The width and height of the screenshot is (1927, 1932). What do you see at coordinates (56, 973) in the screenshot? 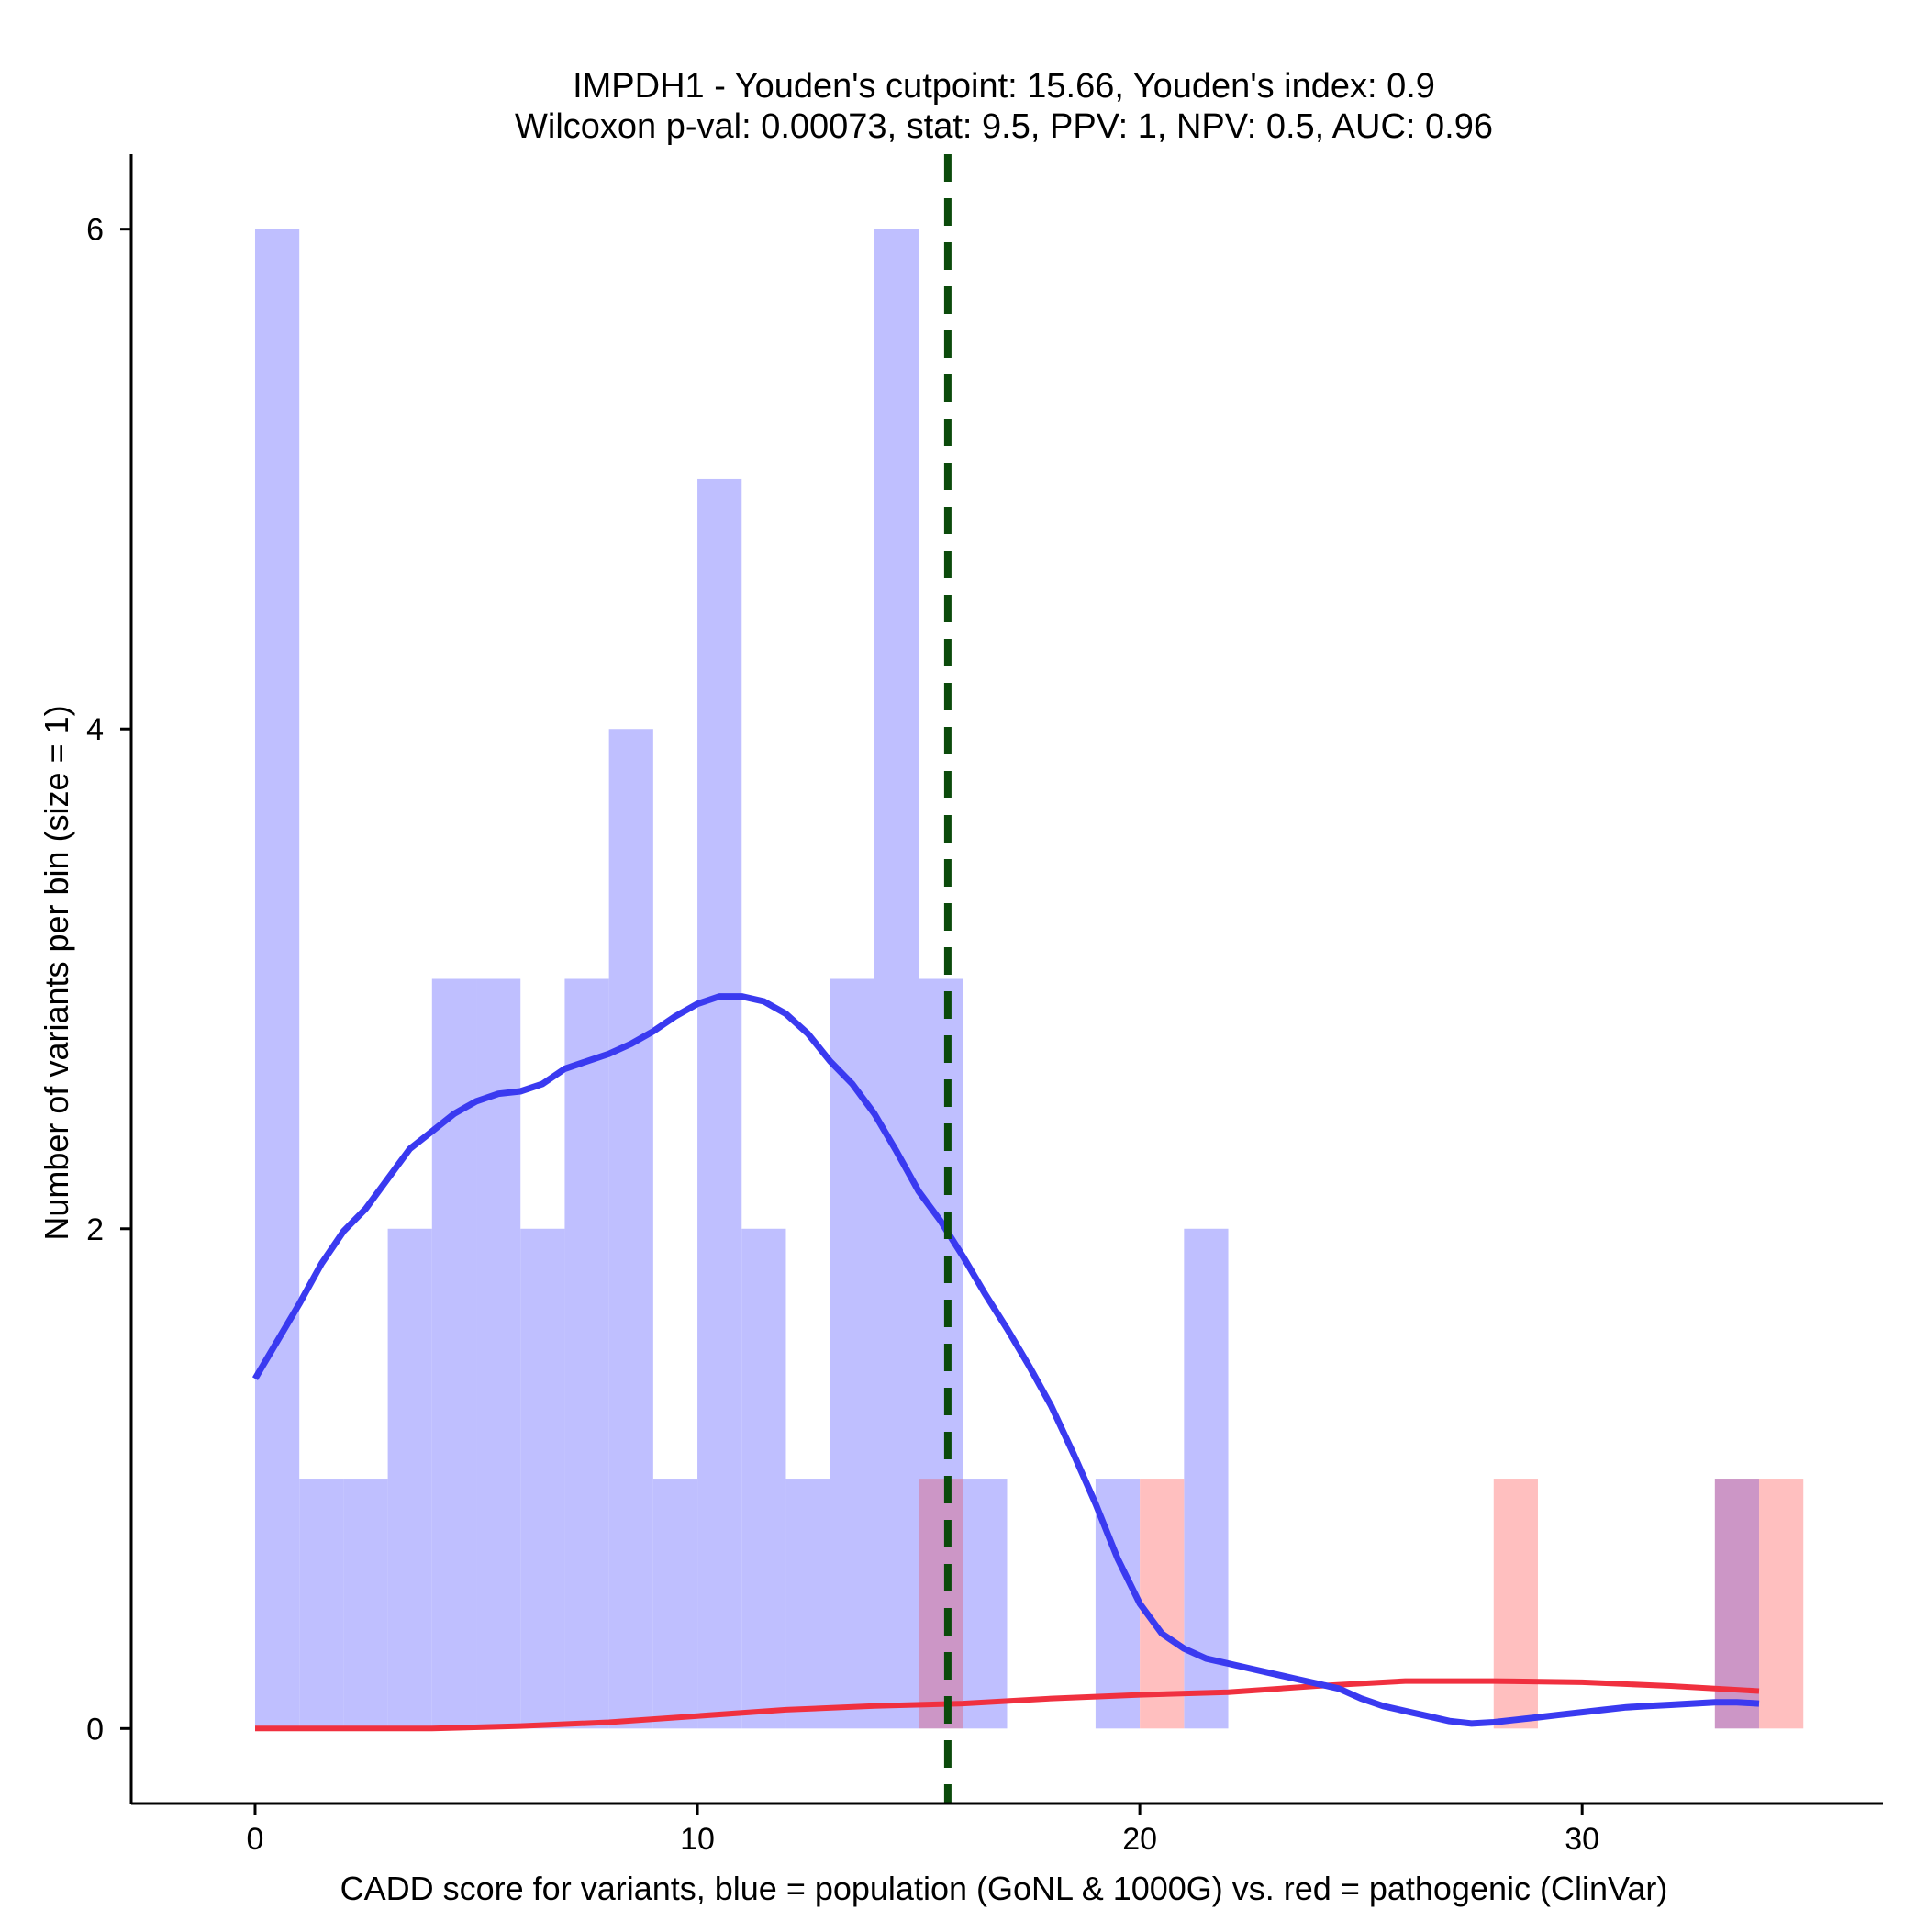
I see `y-axis-label: Number of variants per bin (size = 1)` at bounding box center [56, 973].